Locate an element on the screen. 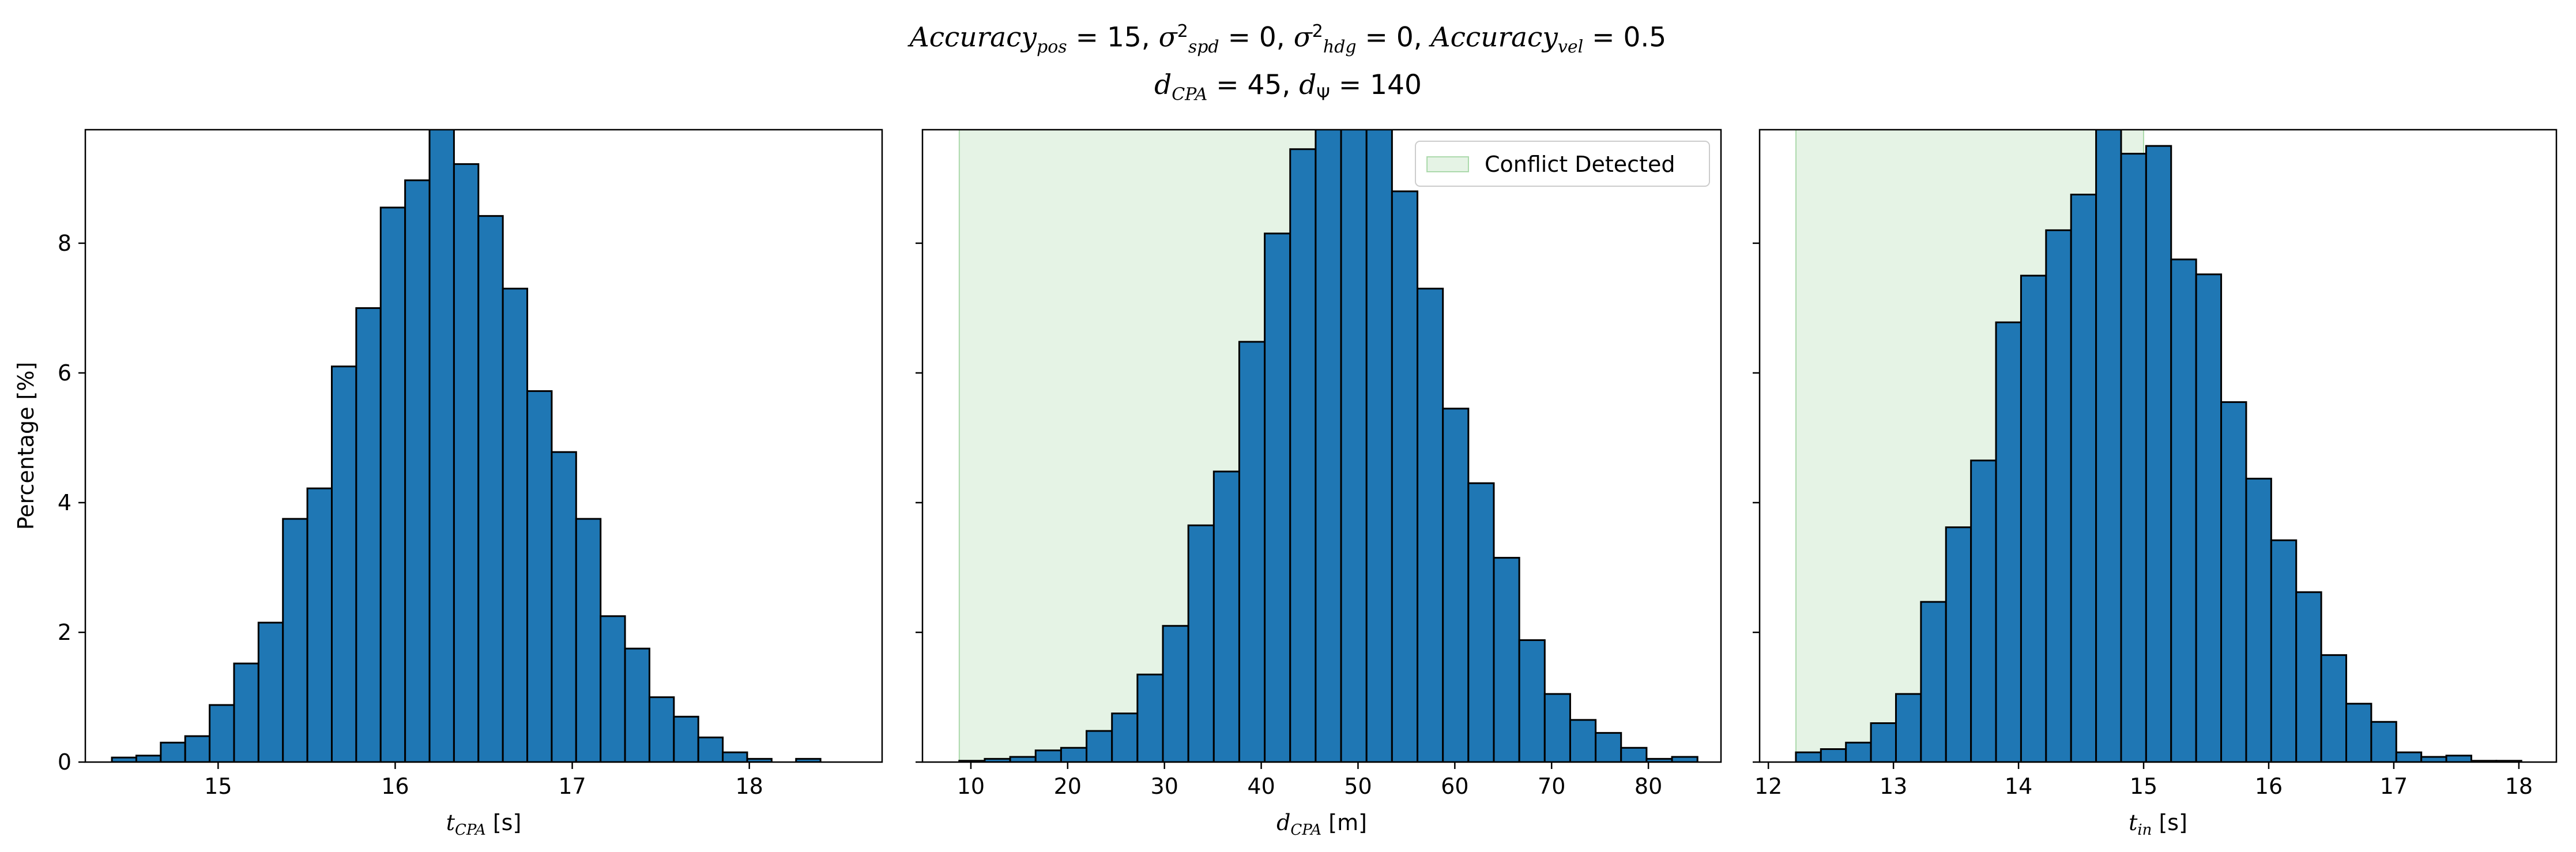 This screenshot has width=2576, height=852. y-tick-label: 6 is located at coordinates (64, 373).